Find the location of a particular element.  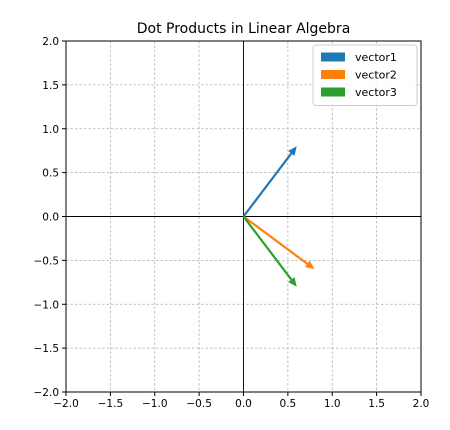

vector-vector2 is located at coordinates (278, 242).